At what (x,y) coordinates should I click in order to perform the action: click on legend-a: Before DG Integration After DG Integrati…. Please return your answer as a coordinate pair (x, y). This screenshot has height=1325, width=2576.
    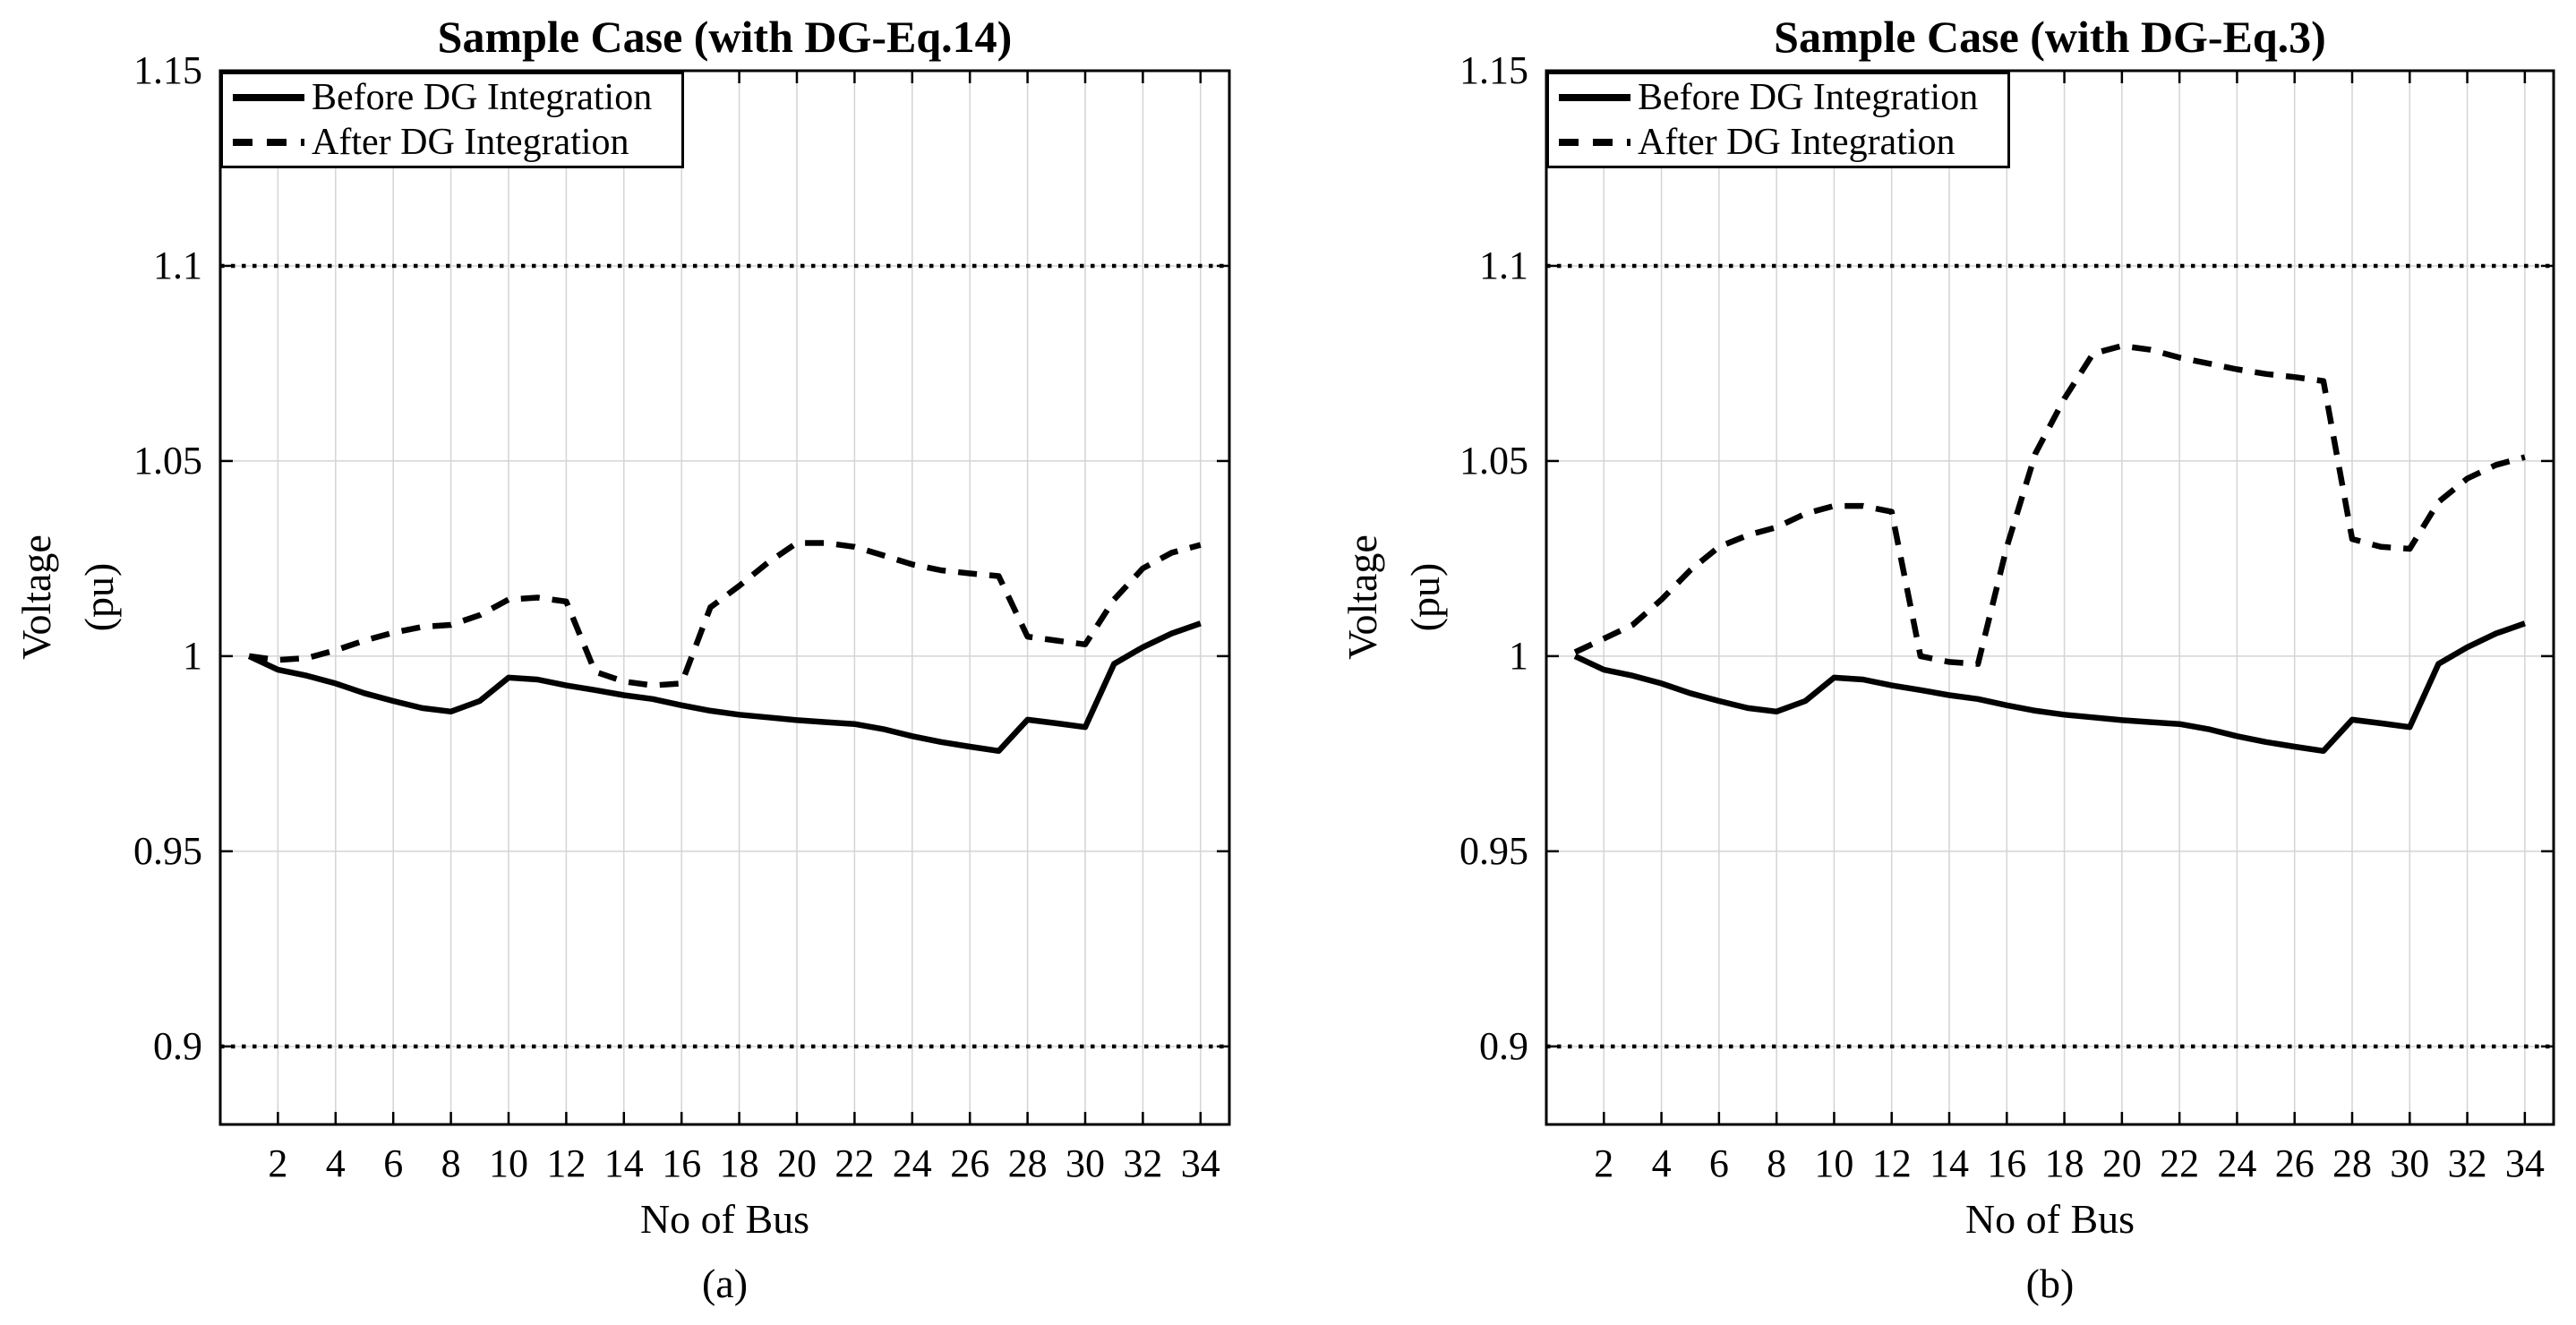
    Looking at the image, I should click on (452, 120).